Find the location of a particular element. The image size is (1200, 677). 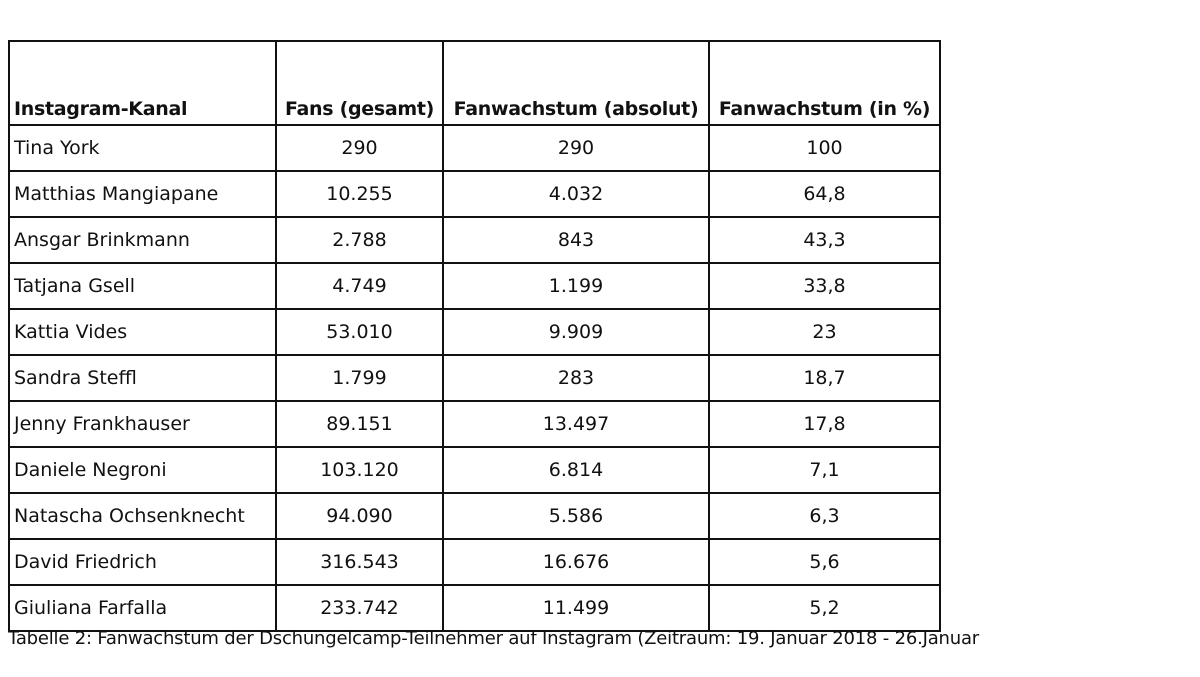

cell-channel-name: Kattia Vides is located at coordinates (142, 332).